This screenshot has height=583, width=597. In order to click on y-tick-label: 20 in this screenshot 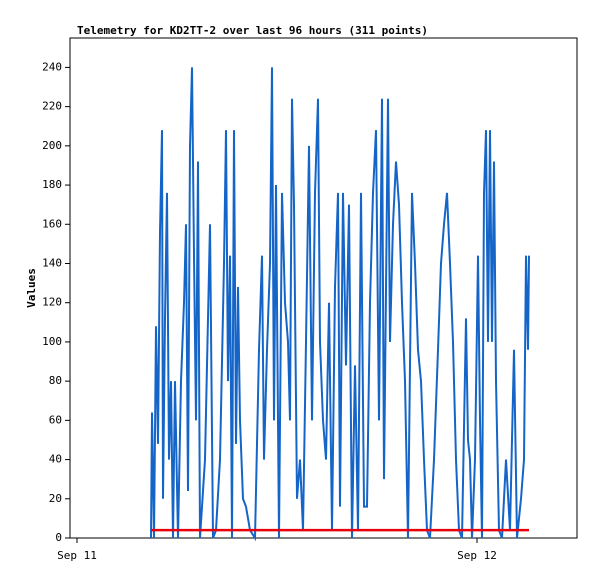, I will do `click(55, 498)`.